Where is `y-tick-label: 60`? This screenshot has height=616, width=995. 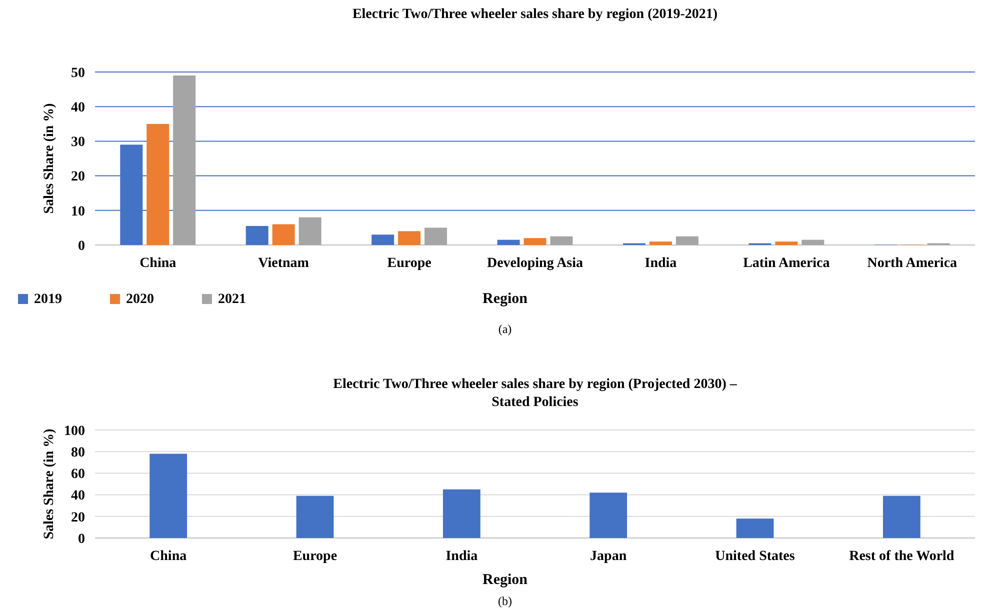 y-tick-label: 60 is located at coordinates (78, 474).